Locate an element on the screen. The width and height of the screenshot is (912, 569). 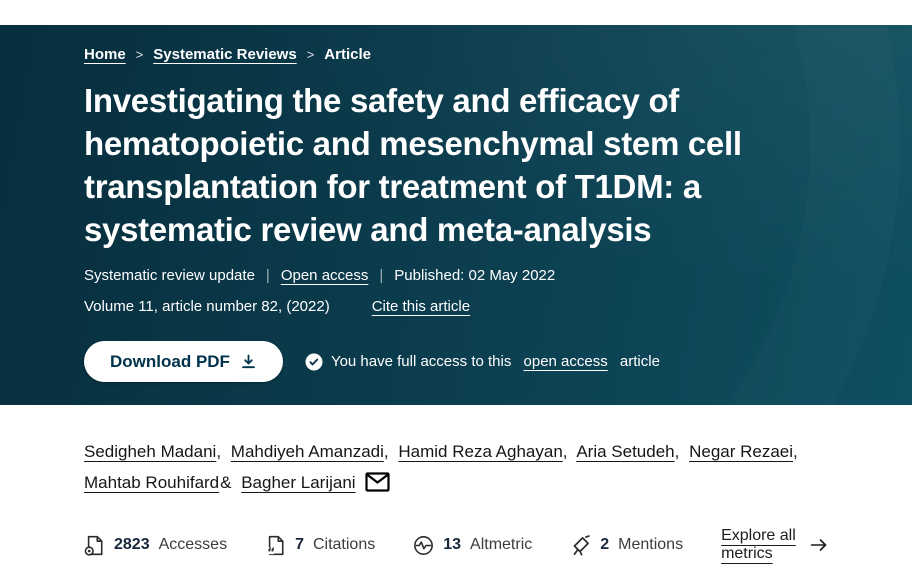
metric-altmetric: 13 Altmetric is located at coordinates (472, 545).